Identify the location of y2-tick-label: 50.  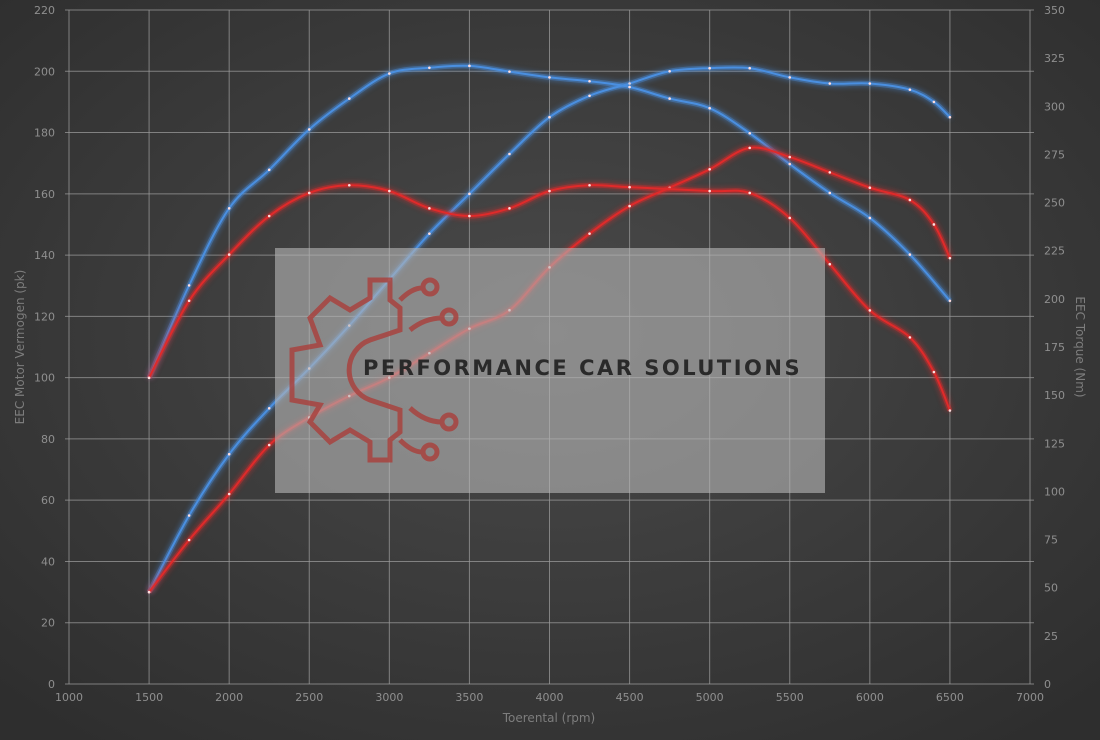
(1051, 588).